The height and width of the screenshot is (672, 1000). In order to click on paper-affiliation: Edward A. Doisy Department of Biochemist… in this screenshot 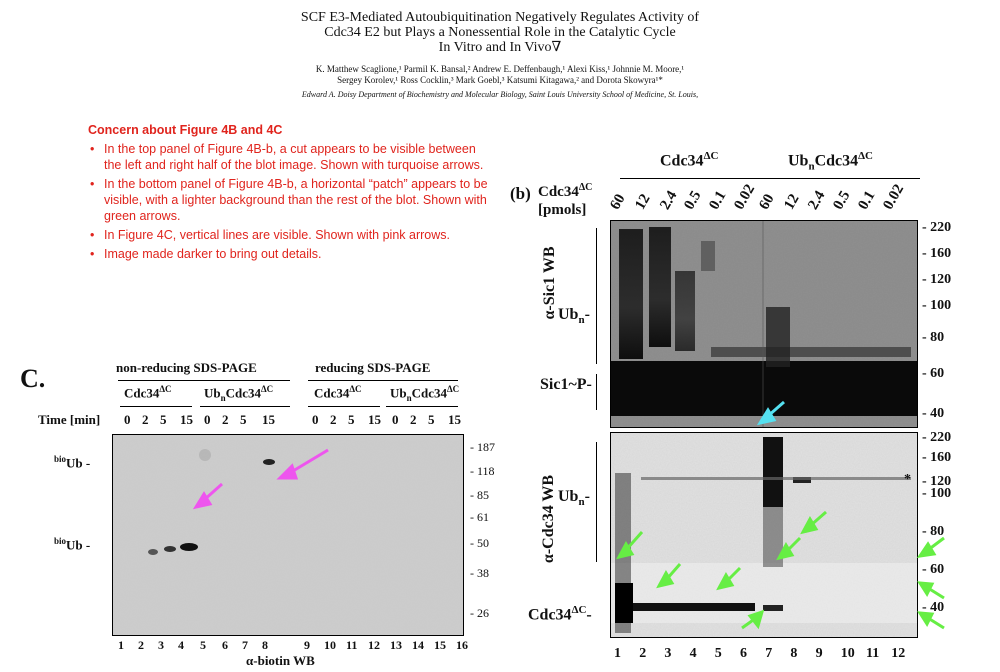, I will do `click(500, 94)`.